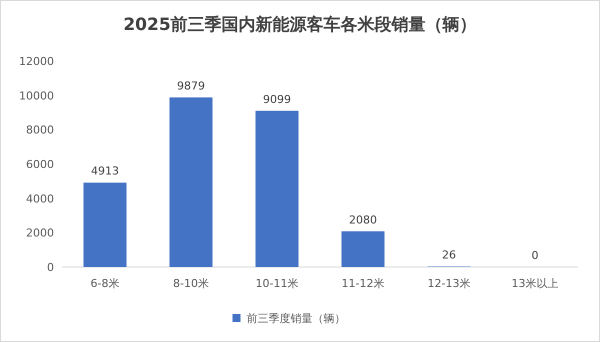 The image size is (600, 342). I want to click on x-tick-label: 13米以上, so click(535, 283).